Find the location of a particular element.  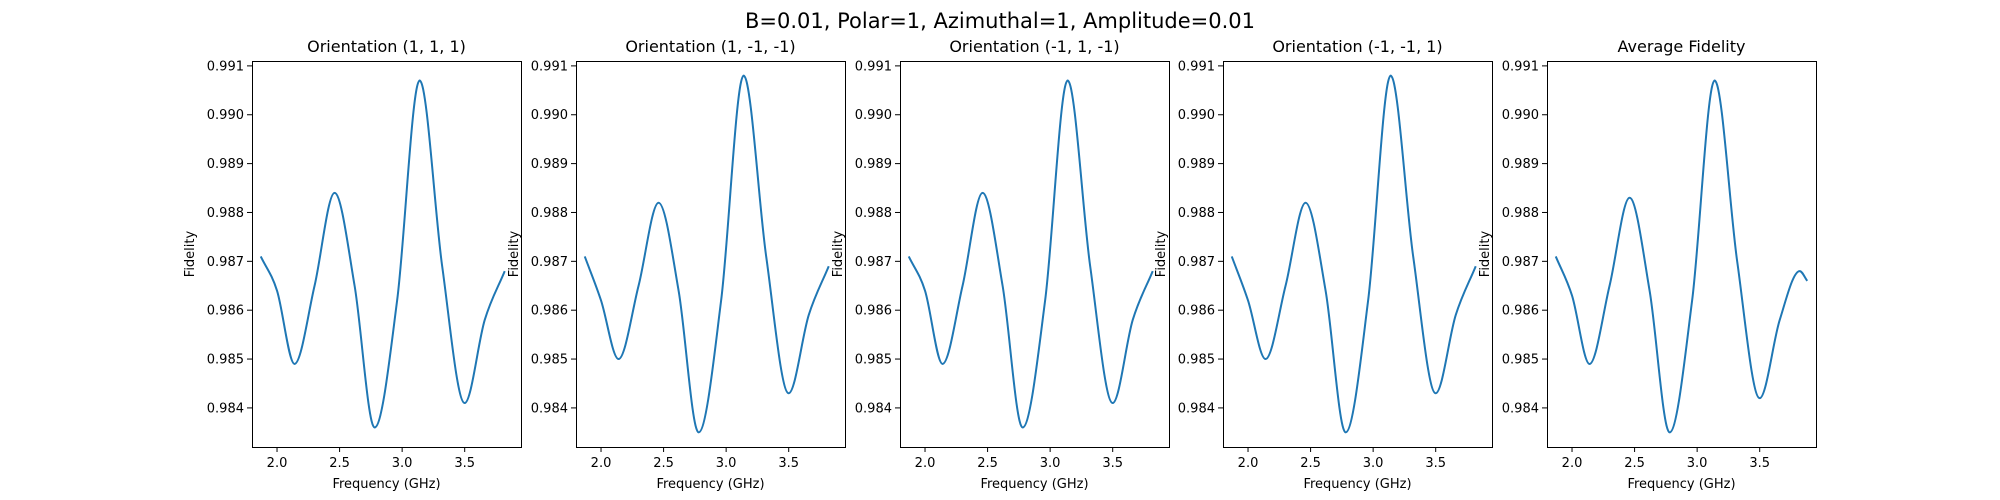

subplot-title: Orientation (-1, 1, -1) is located at coordinates (1034, 46).